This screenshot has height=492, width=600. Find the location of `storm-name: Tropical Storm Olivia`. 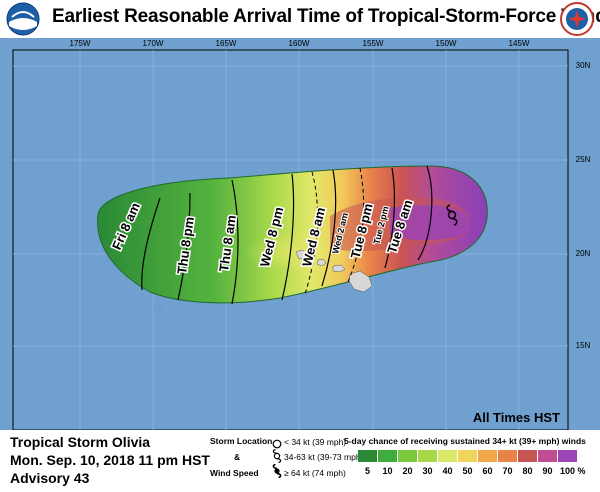

storm-name: Tropical Storm Olivia is located at coordinates (80, 442).